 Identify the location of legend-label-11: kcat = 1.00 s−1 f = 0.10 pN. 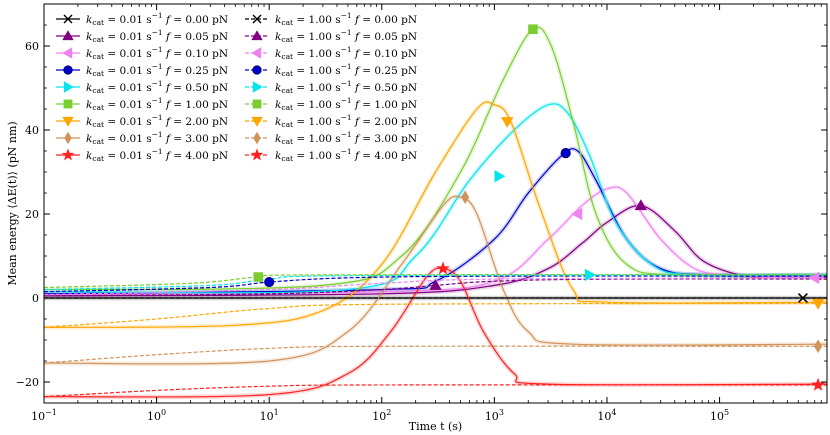
(346, 53).